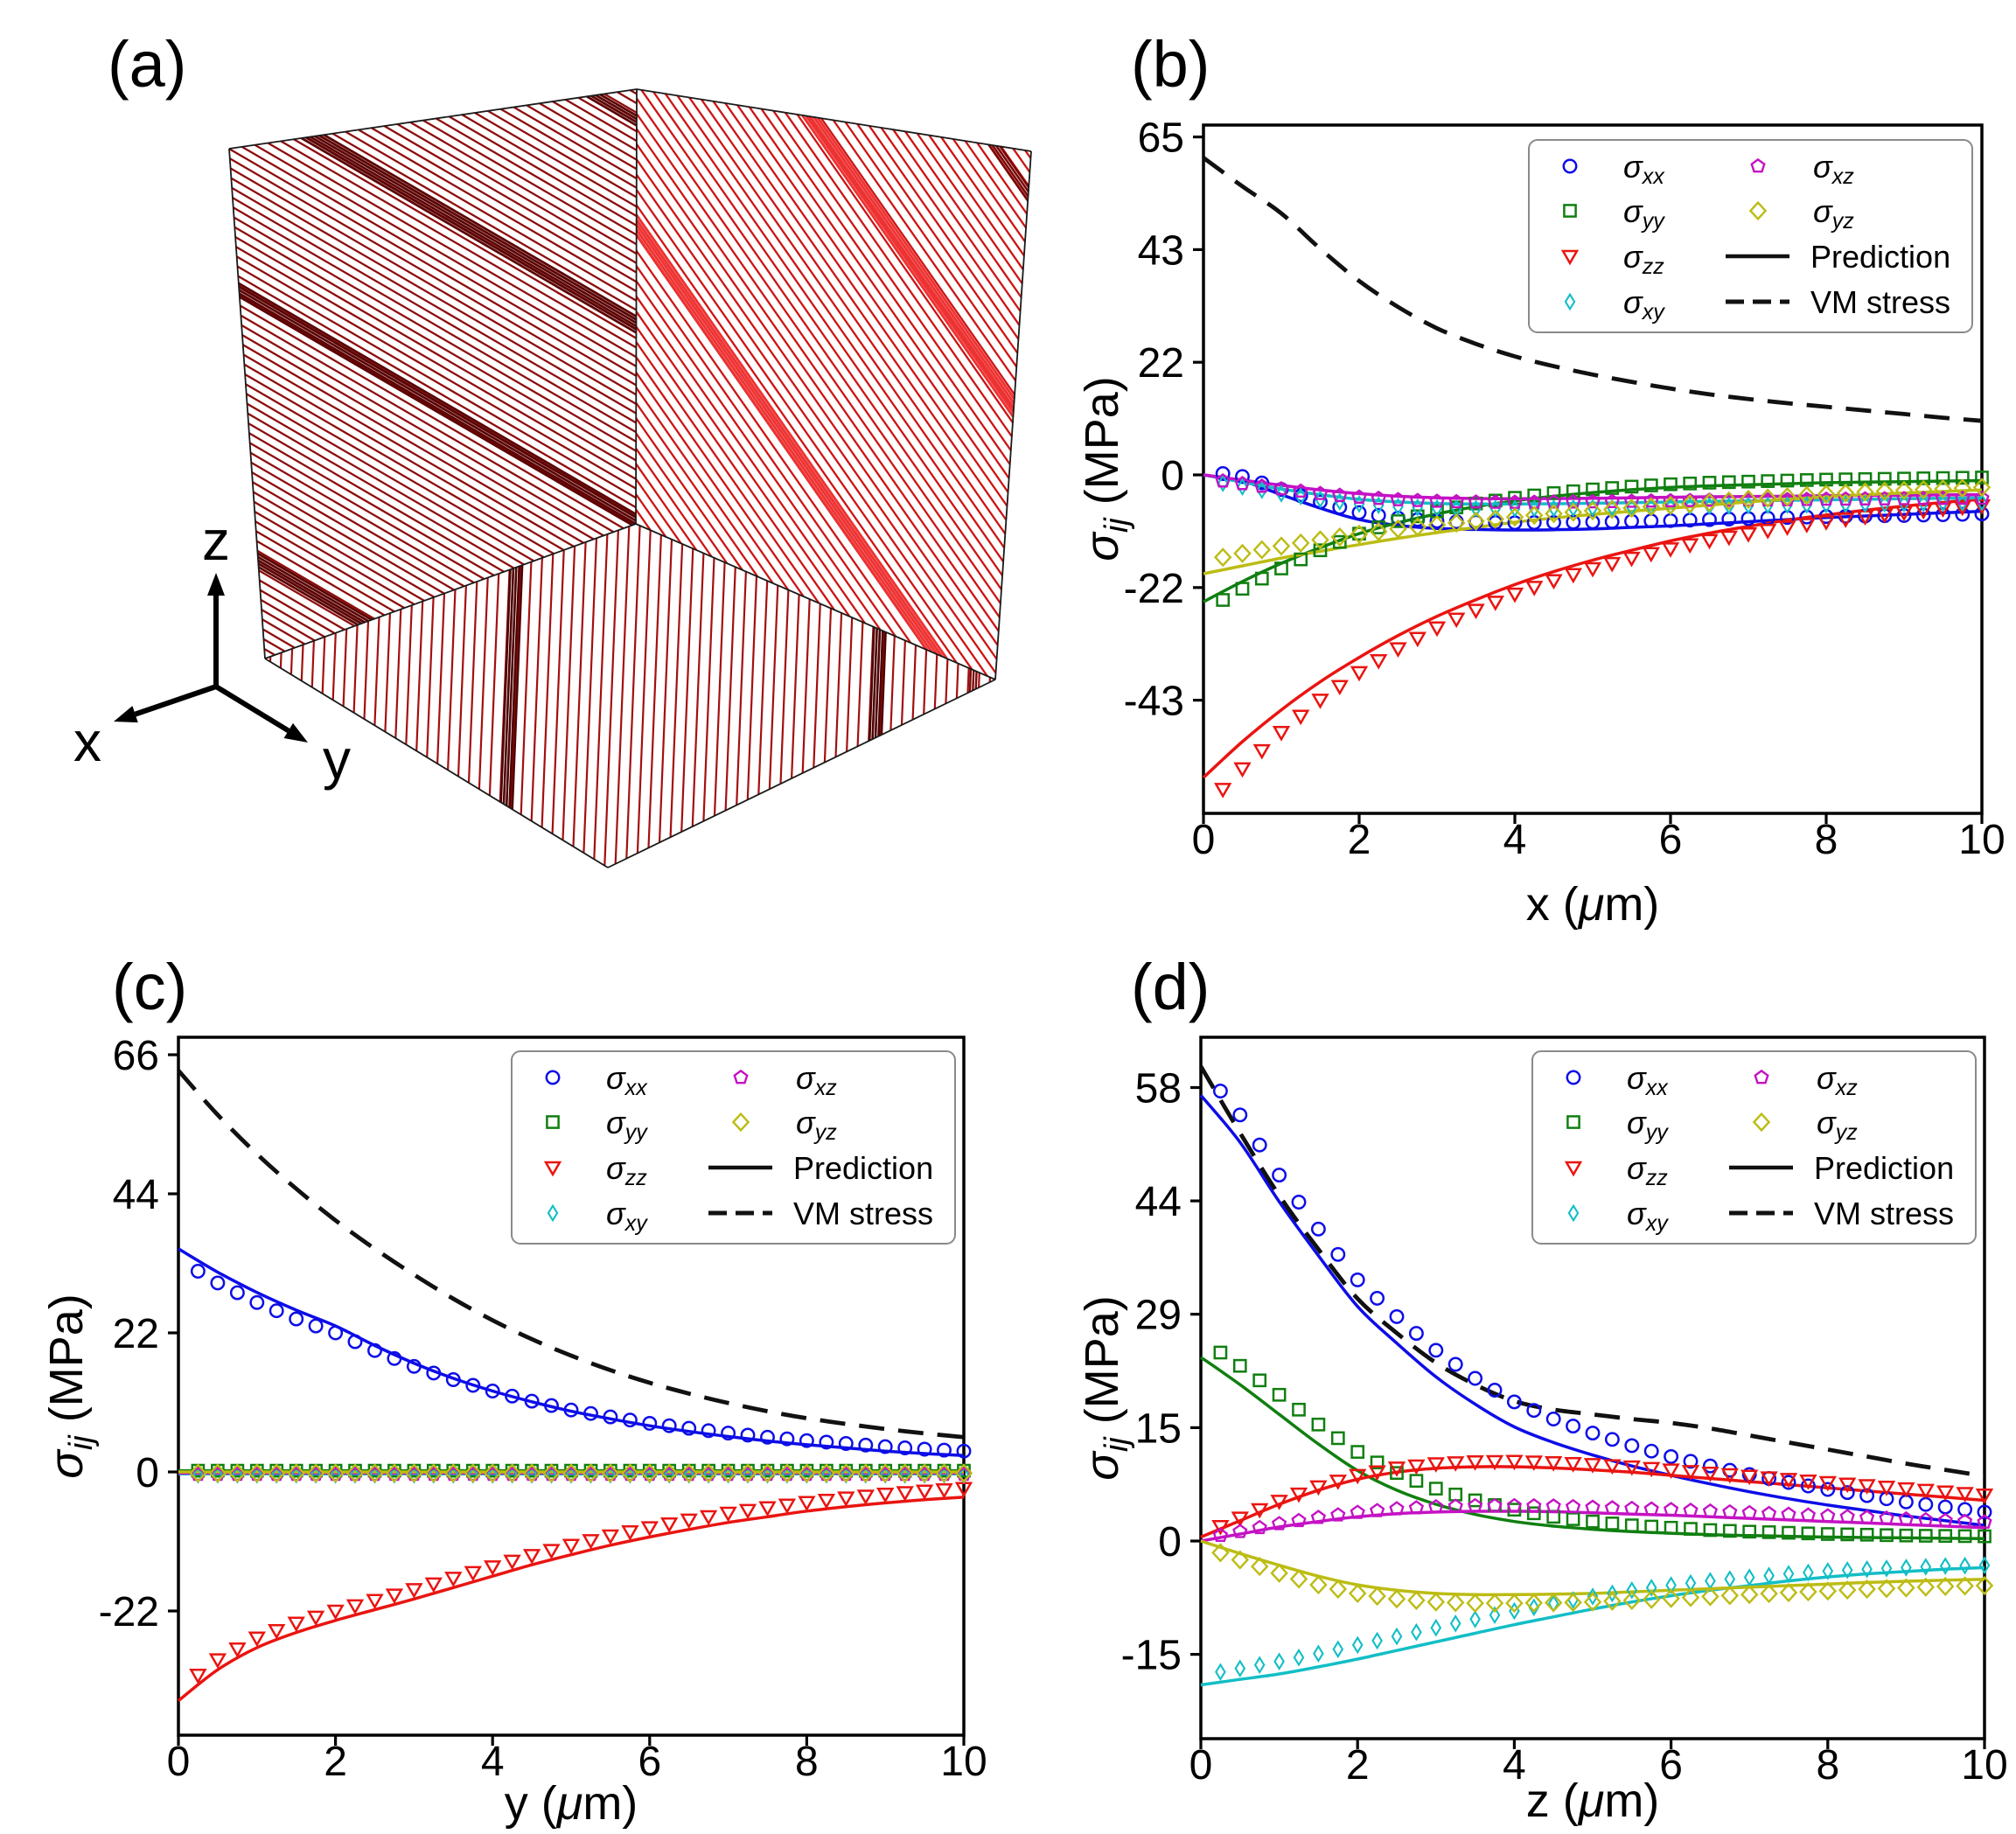  Describe the element at coordinates (1158, 1316) in the screenshot. I see `svg-text: 29` at that location.